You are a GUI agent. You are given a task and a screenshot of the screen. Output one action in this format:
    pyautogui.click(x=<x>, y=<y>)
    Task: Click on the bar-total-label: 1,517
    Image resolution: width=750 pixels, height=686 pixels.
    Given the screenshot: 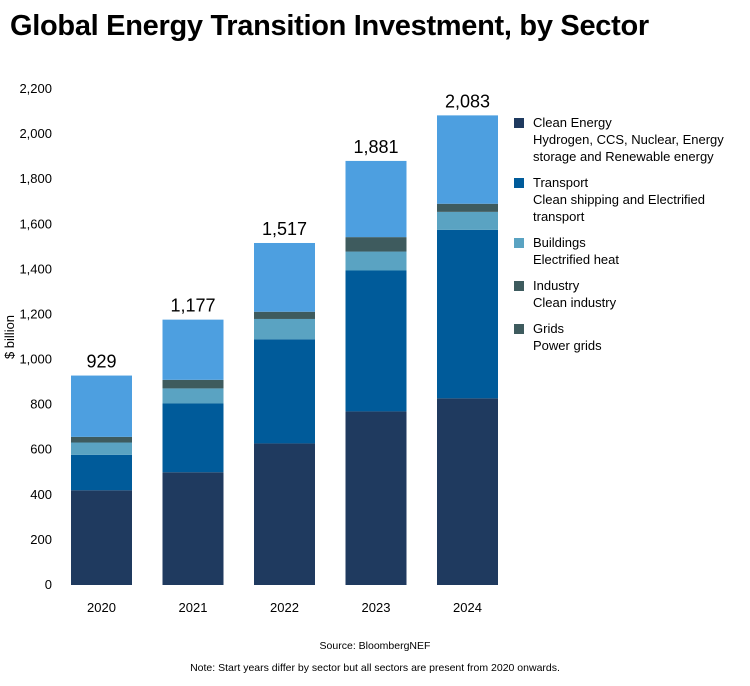 What is the action you would take?
    pyautogui.click(x=284, y=229)
    